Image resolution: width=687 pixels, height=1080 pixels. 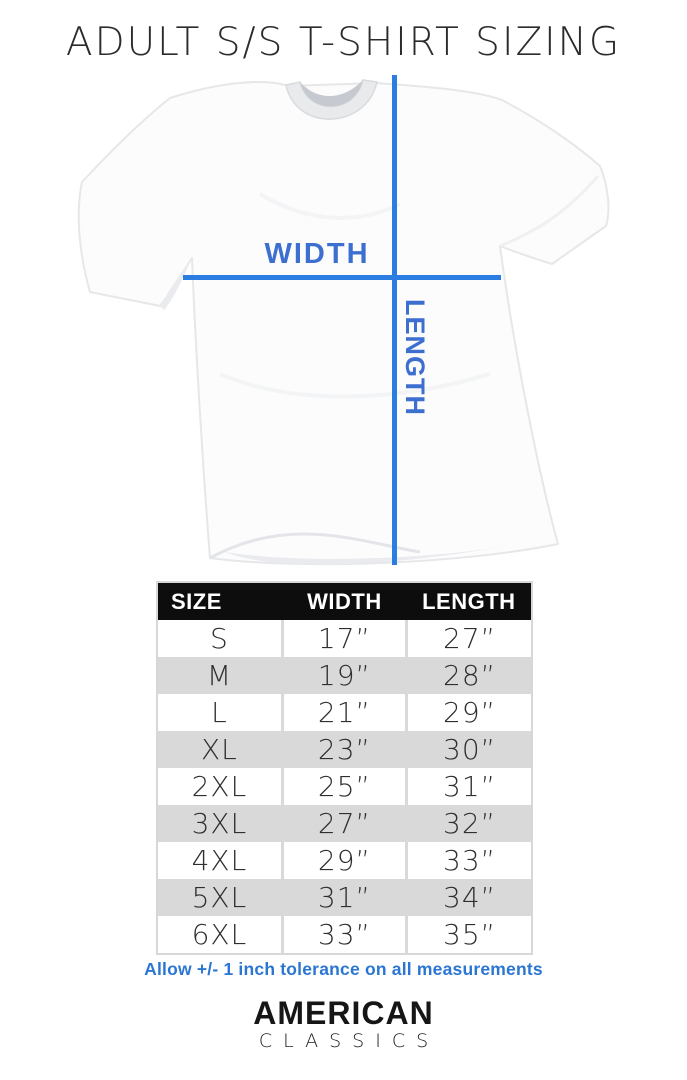 I want to click on table-row: XL 23” 30”, so click(x=344, y=749).